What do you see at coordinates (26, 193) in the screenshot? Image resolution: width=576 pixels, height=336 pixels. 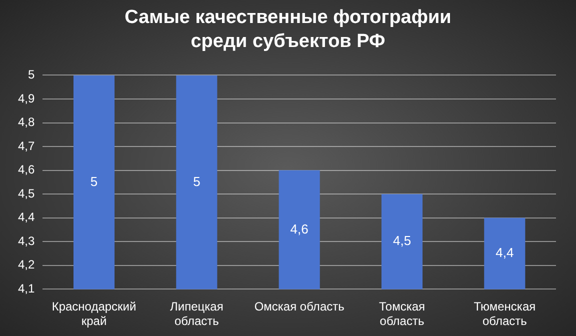 I see `y-tick-label: 4,5` at bounding box center [26, 193].